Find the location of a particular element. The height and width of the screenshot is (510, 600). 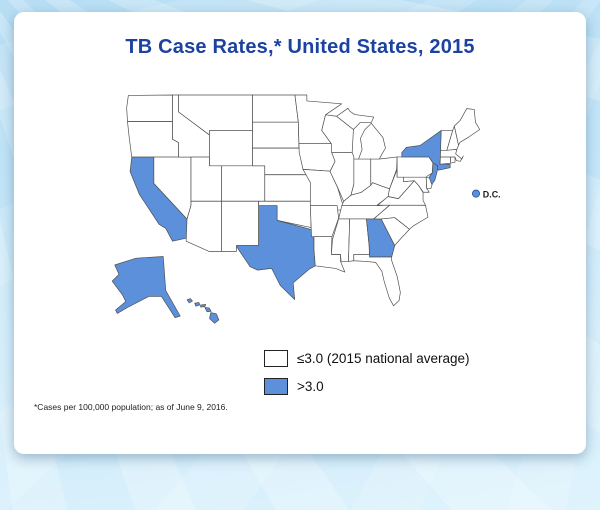

state-ia is located at coordinates (317, 157).